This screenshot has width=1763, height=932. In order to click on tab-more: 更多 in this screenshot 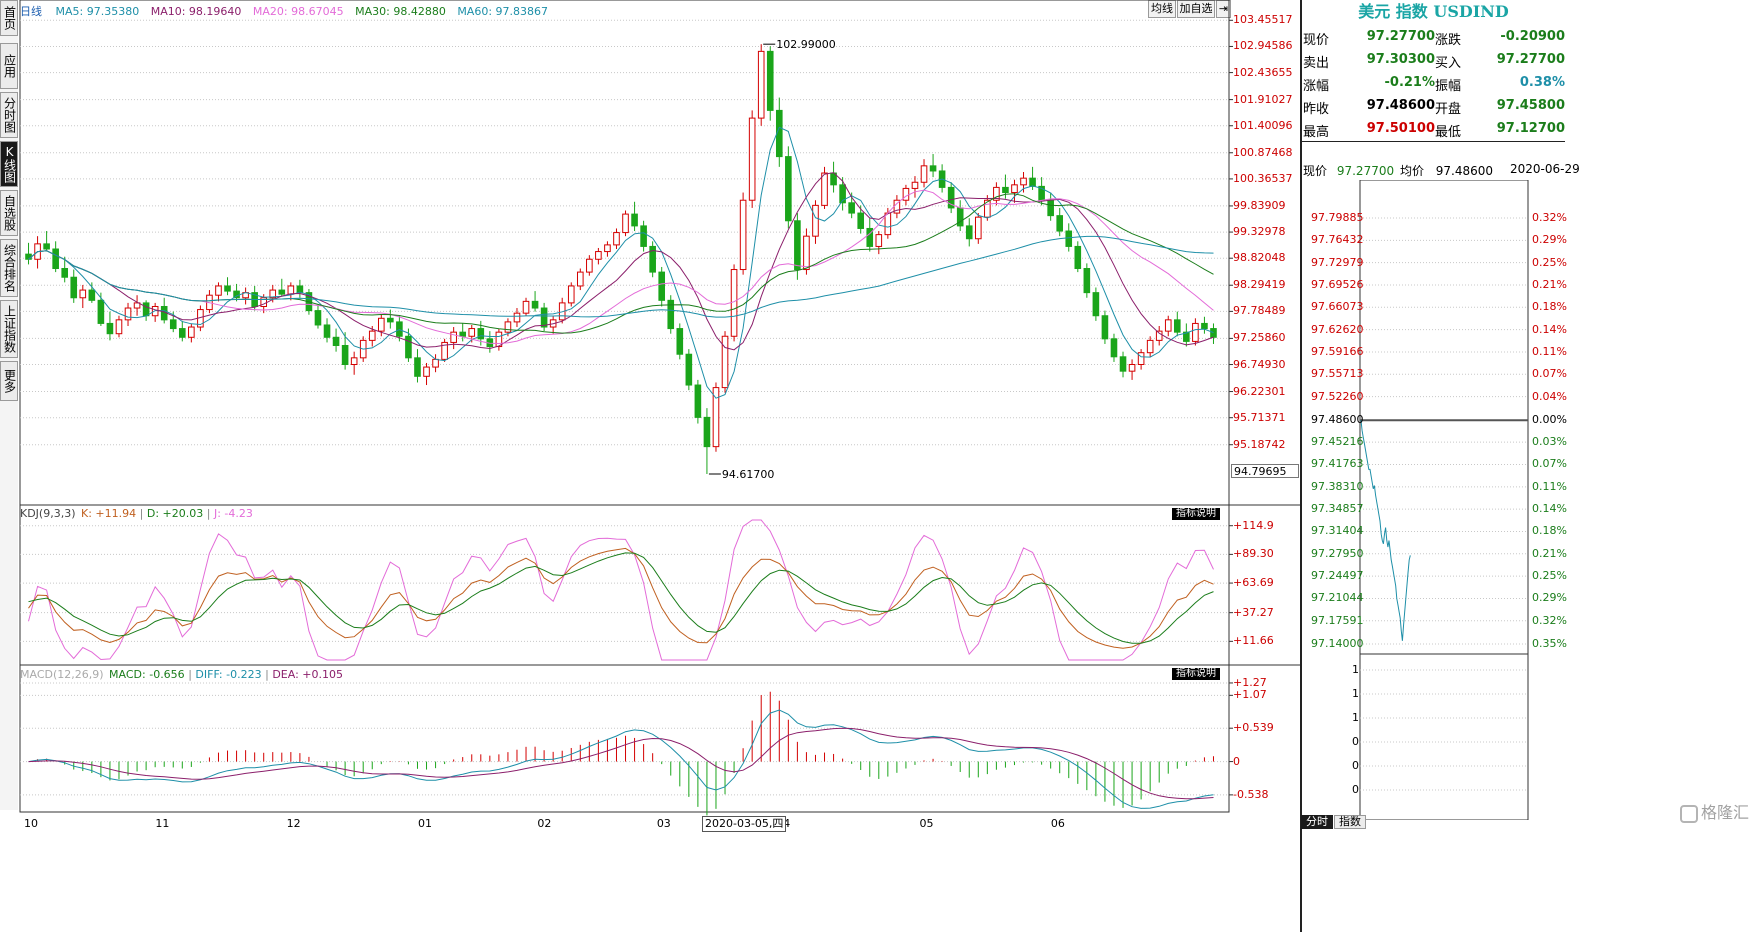, I will do `click(9, 381)`.